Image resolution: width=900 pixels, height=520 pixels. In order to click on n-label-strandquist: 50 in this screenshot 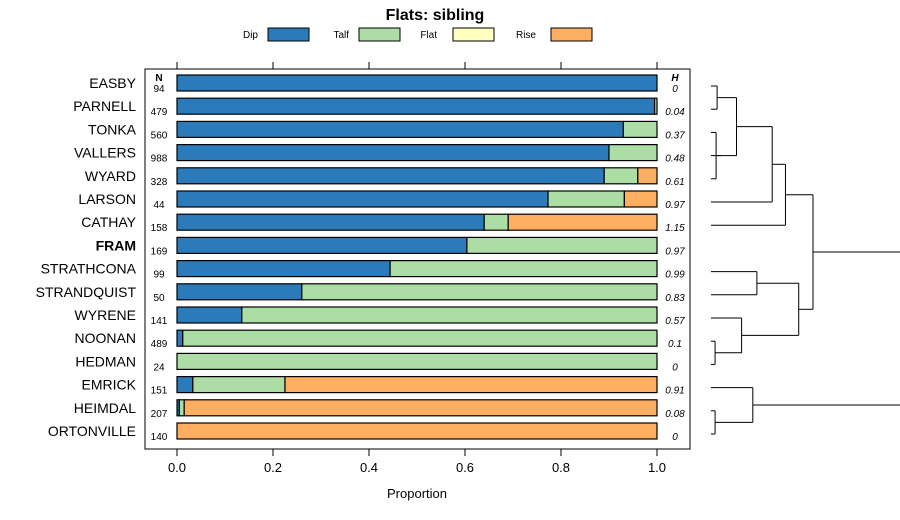, I will do `click(159, 298)`.